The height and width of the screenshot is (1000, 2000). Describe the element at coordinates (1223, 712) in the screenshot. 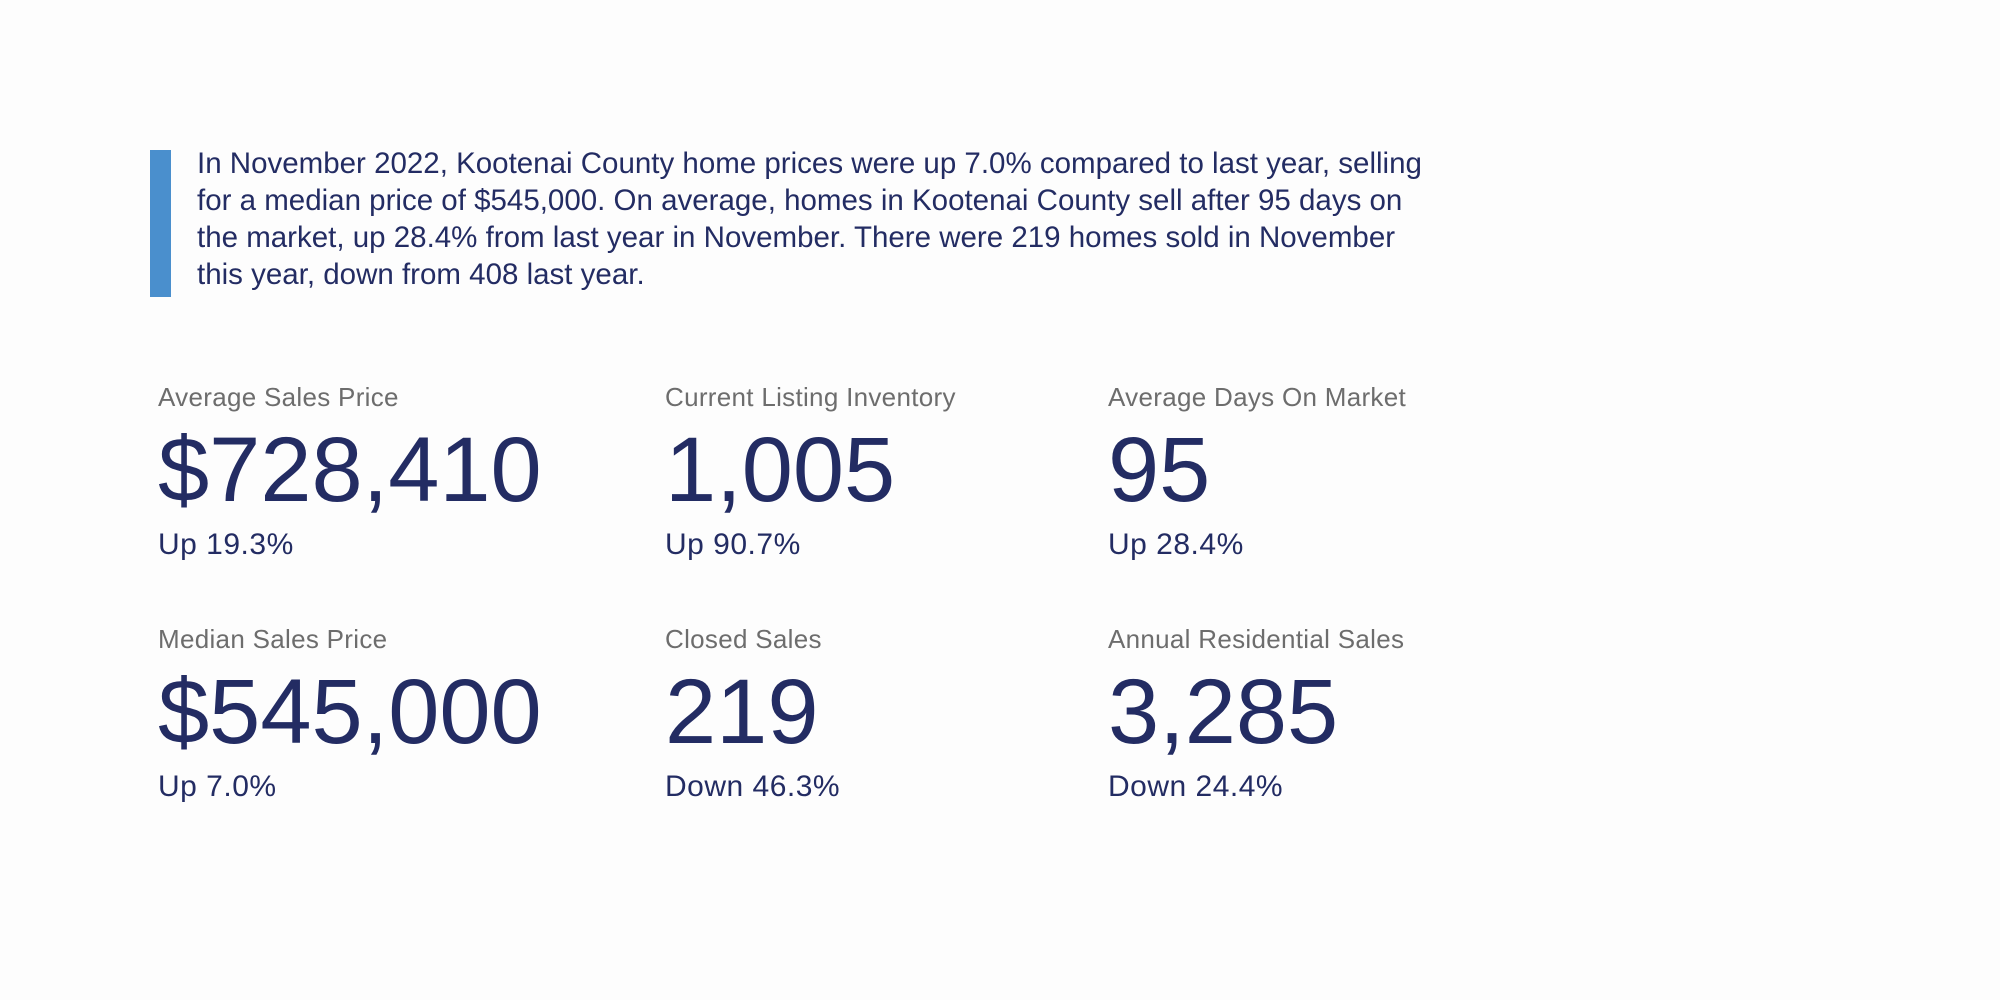

I see `stat-value: 3,285` at that location.